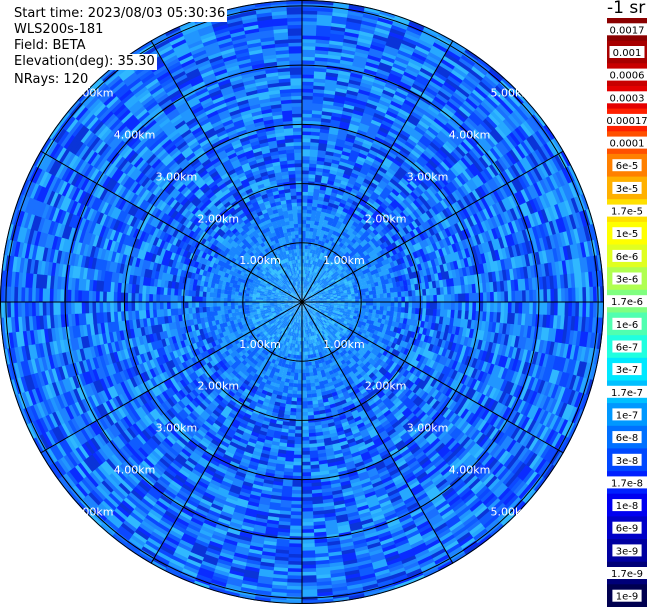 Image resolution: width=647 pixels, height=607 pixels. What do you see at coordinates (627, 415) in the screenshot?
I see `colorbar-label-17: 1e-7` at bounding box center [627, 415].